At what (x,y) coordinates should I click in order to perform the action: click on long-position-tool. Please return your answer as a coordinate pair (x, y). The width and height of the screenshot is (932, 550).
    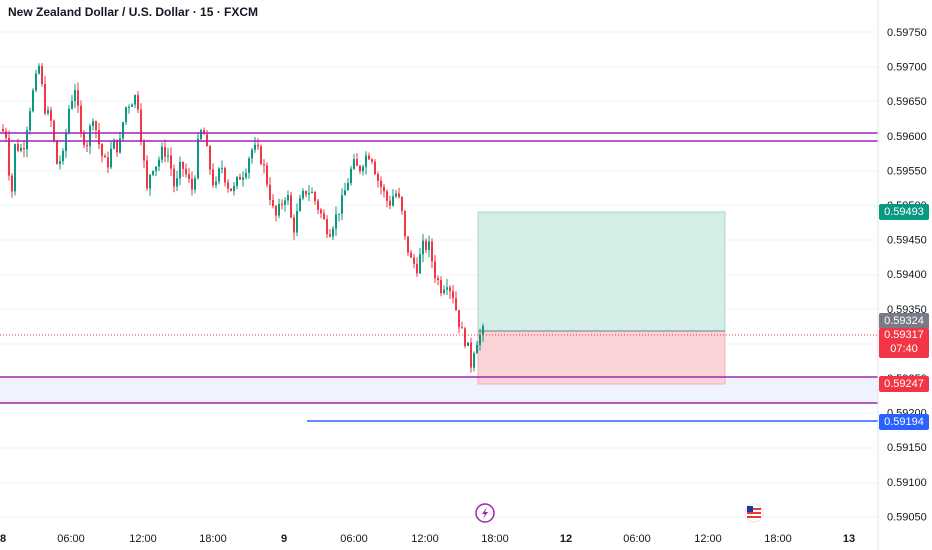
    Looking at the image, I should click on (601, 298).